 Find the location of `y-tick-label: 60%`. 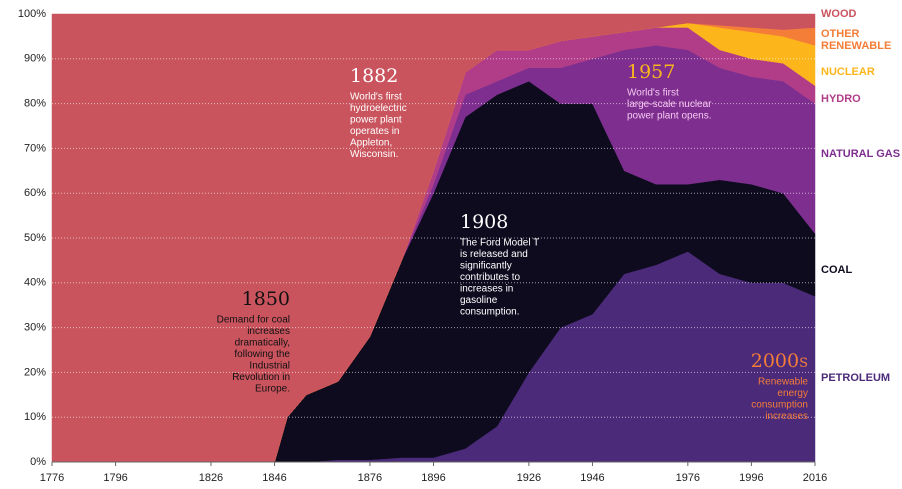

y-tick-label: 60% is located at coordinates (35, 193).